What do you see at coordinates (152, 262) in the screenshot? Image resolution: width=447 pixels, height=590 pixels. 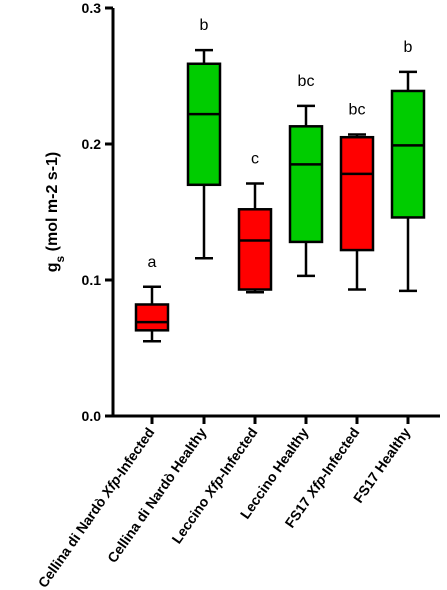 I see `significance-letter: a` at bounding box center [152, 262].